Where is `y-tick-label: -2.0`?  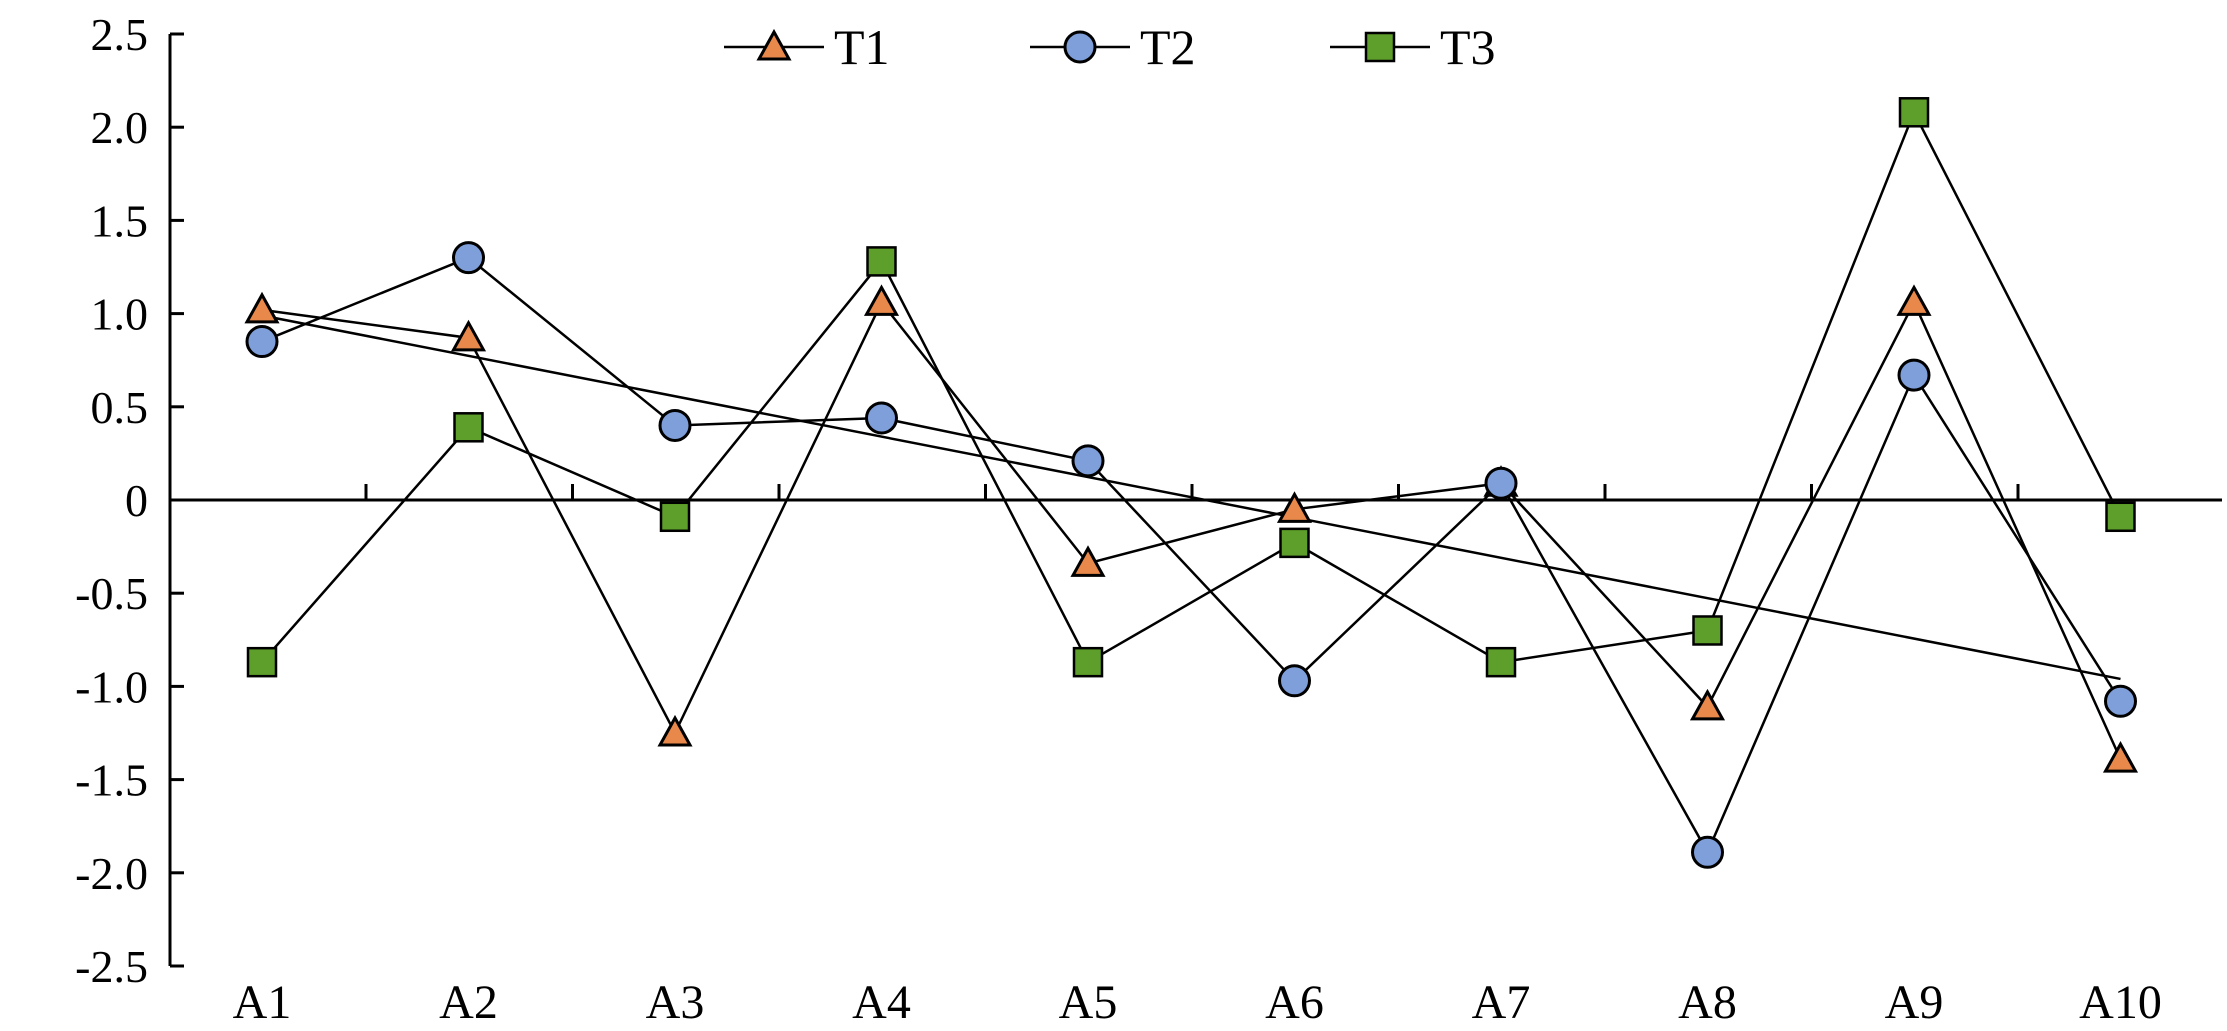 y-tick-label: -2.0 is located at coordinates (111, 873).